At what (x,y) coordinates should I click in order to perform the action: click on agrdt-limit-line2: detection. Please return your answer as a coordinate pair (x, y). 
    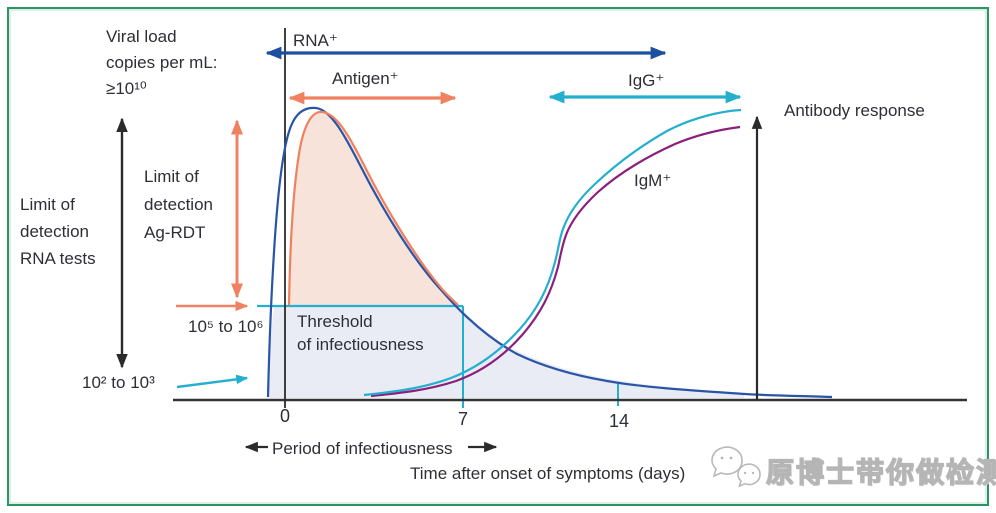
    Looking at the image, I should click on (178, 204).